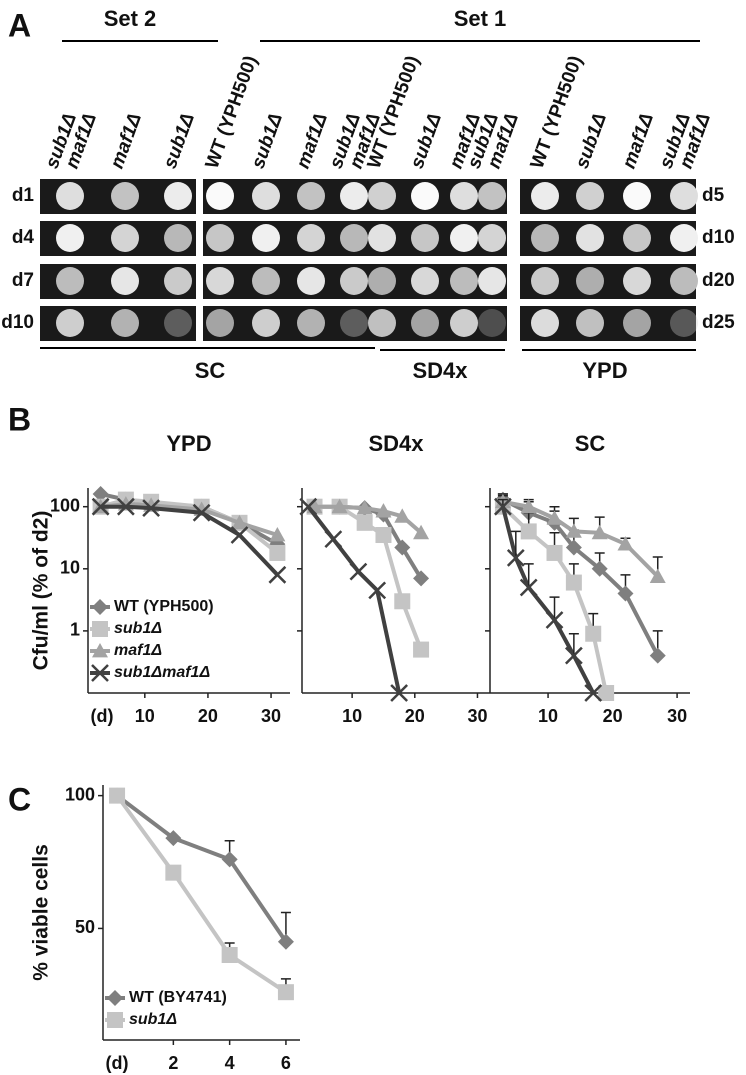 The height and width of the screenshot is (1075, 746). What do you see at coordinates (638, 141) in the screenshot?
I see `column-label: maf1Δ` at bounding box center [638, 141].